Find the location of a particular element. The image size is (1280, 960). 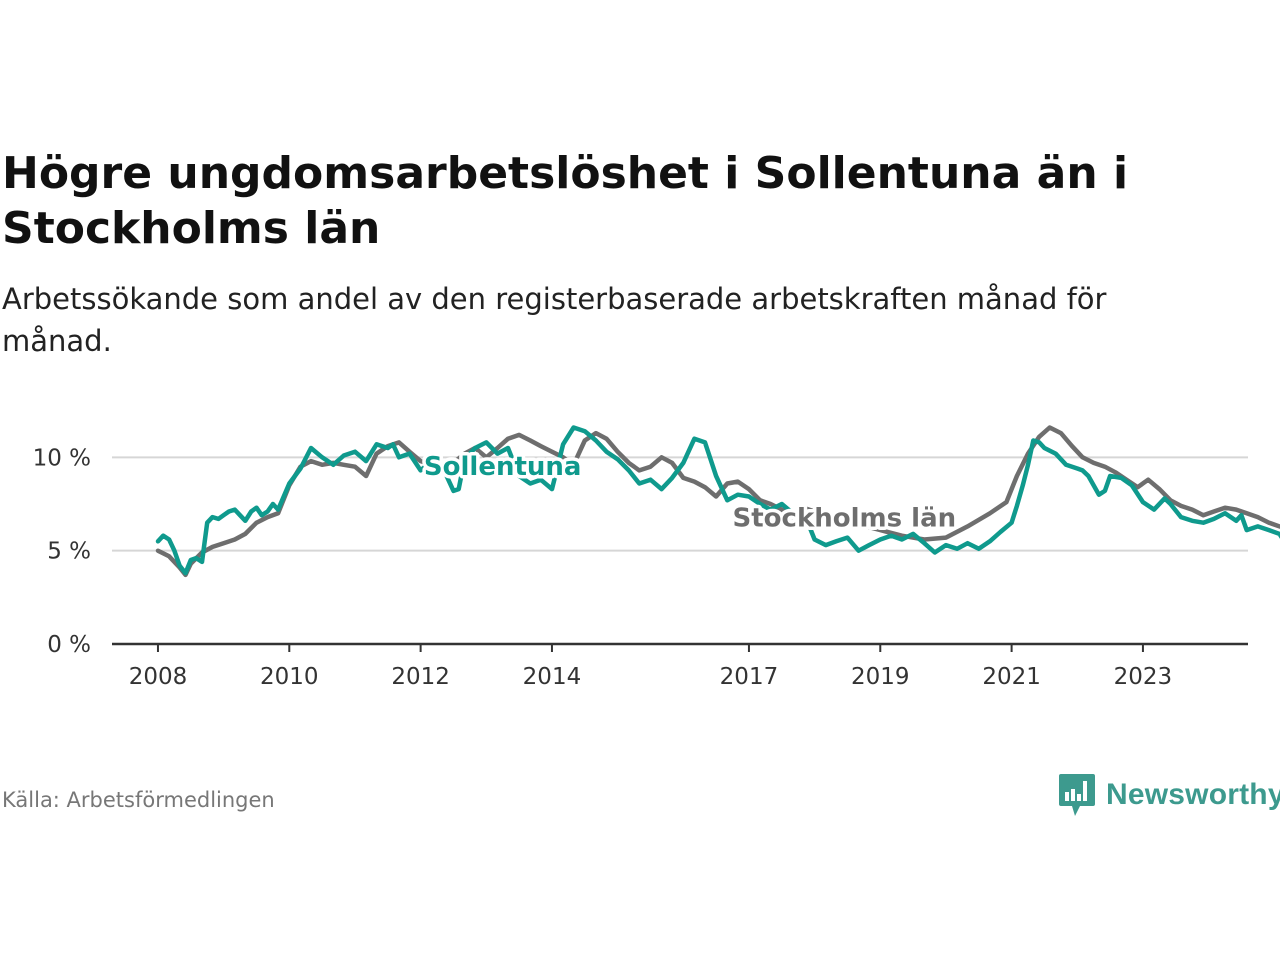

brand-name: Newsworthy is located at coordinates (1193, 794).